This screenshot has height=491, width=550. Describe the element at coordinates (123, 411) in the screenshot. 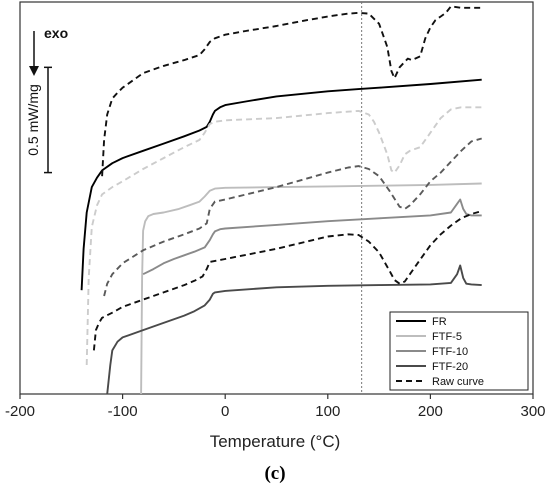

I see `x-tick-label-1: -100` at that location.